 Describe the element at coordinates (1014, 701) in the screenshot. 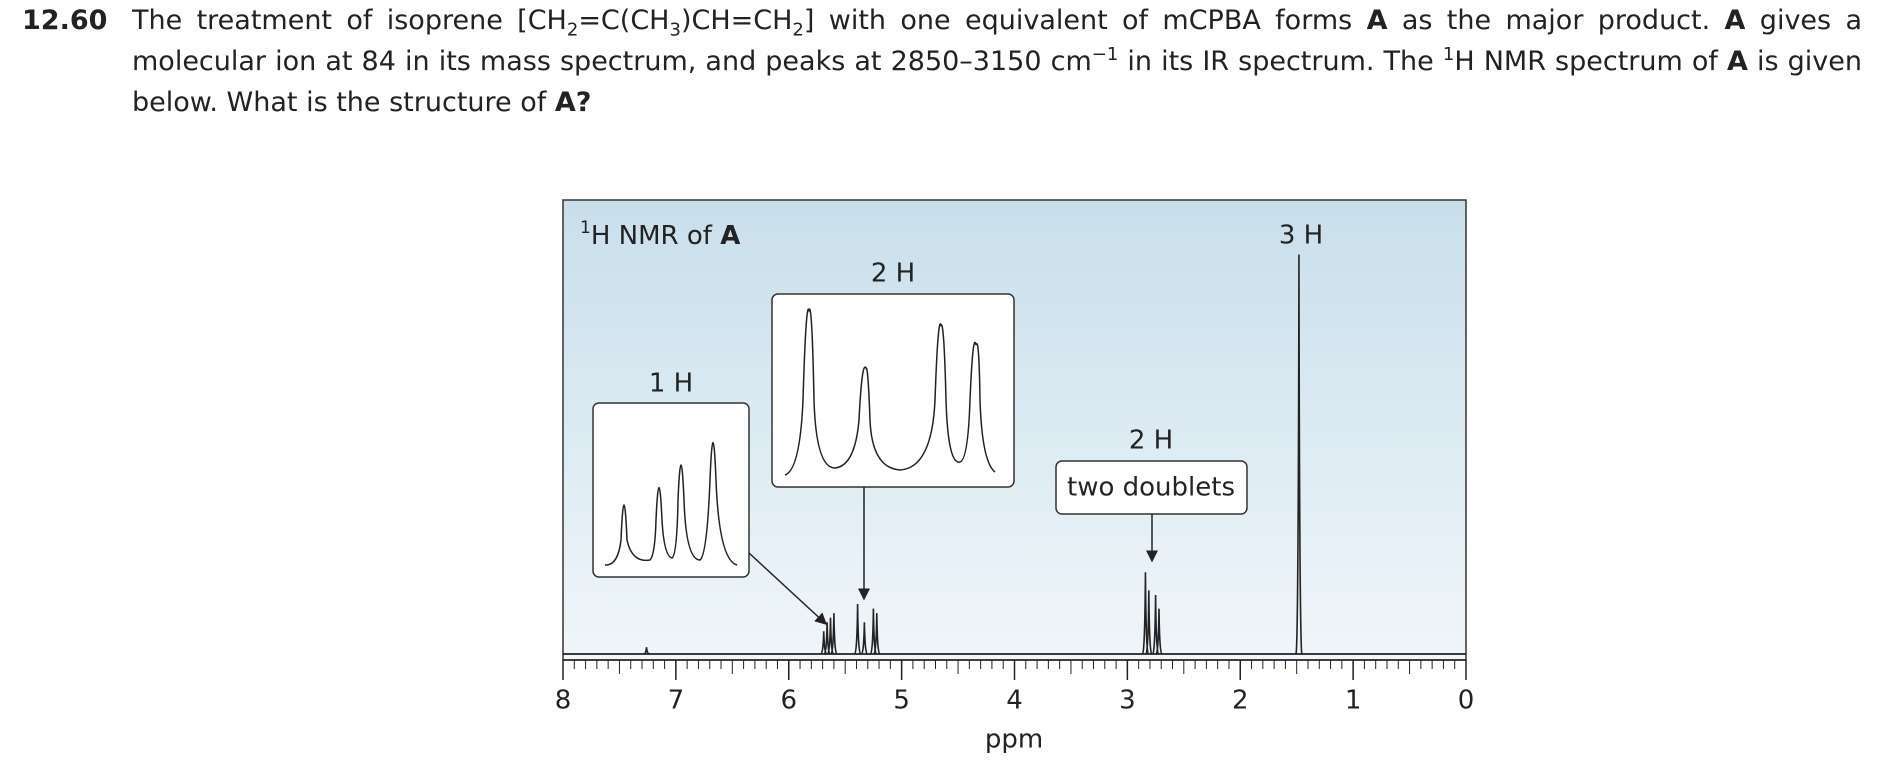

I see `x-tick-label: 4` at that location.